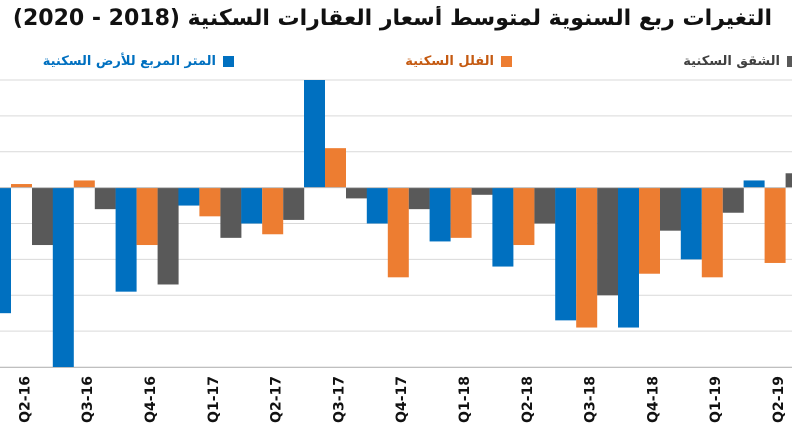 The height and width of the screenshot is (446, 792). What do you see at coordinates (506, 61) in the screenshot?
I see `legend-swatch-villas` at bounding box center [506, 61].